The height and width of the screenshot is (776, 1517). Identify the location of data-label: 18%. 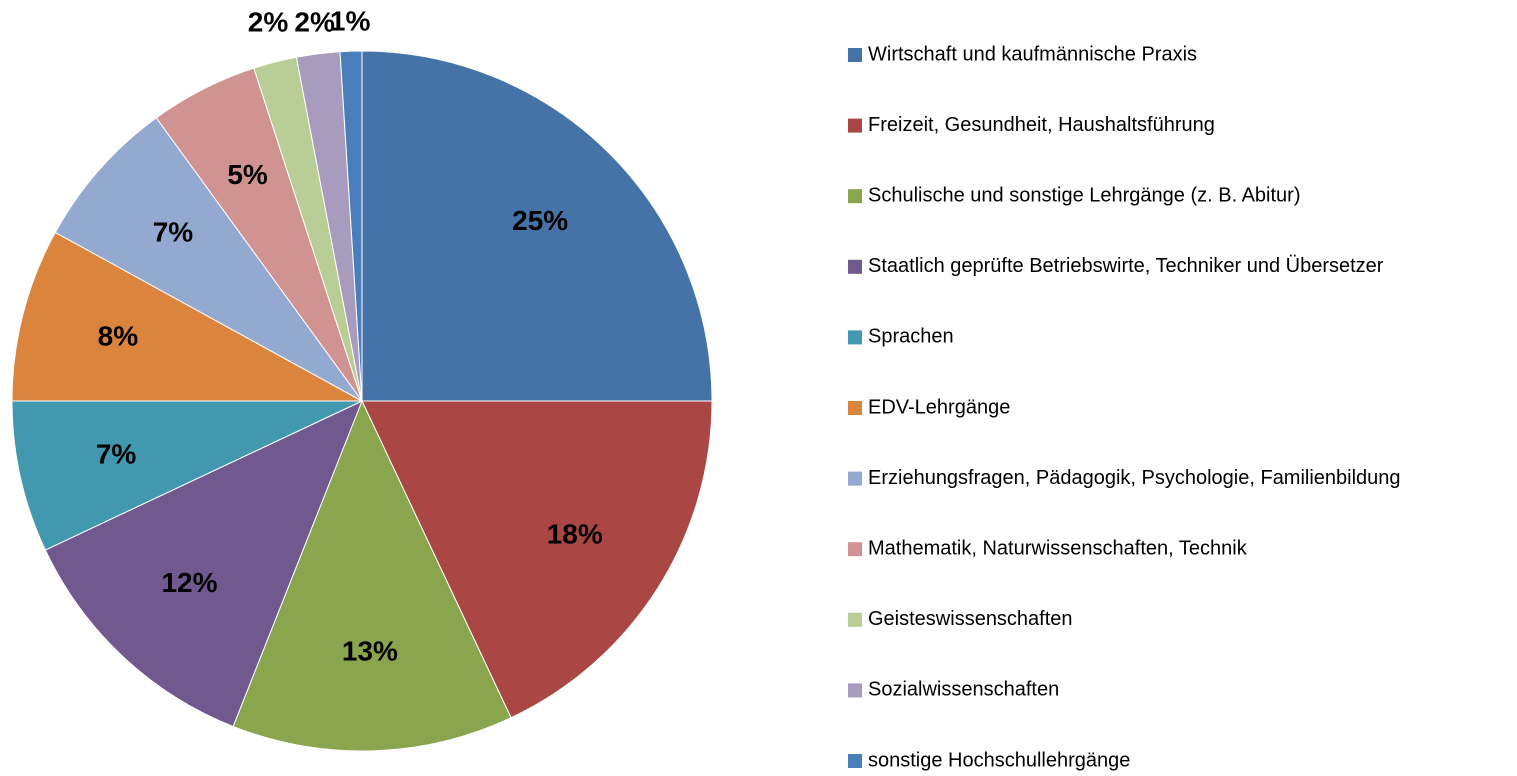
(575, 533).